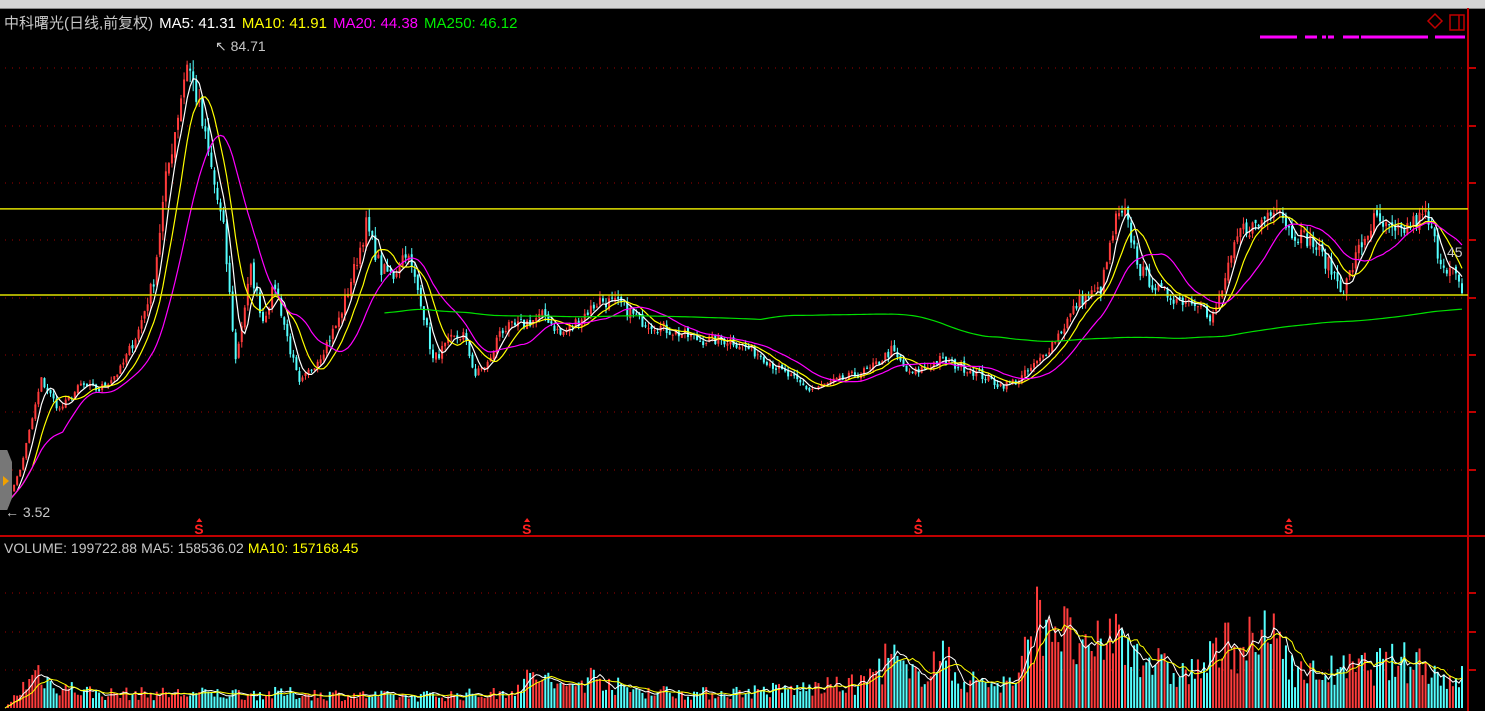 The image size is (1485, 711). I want to click on diamond-icon, so click(1435, 21).